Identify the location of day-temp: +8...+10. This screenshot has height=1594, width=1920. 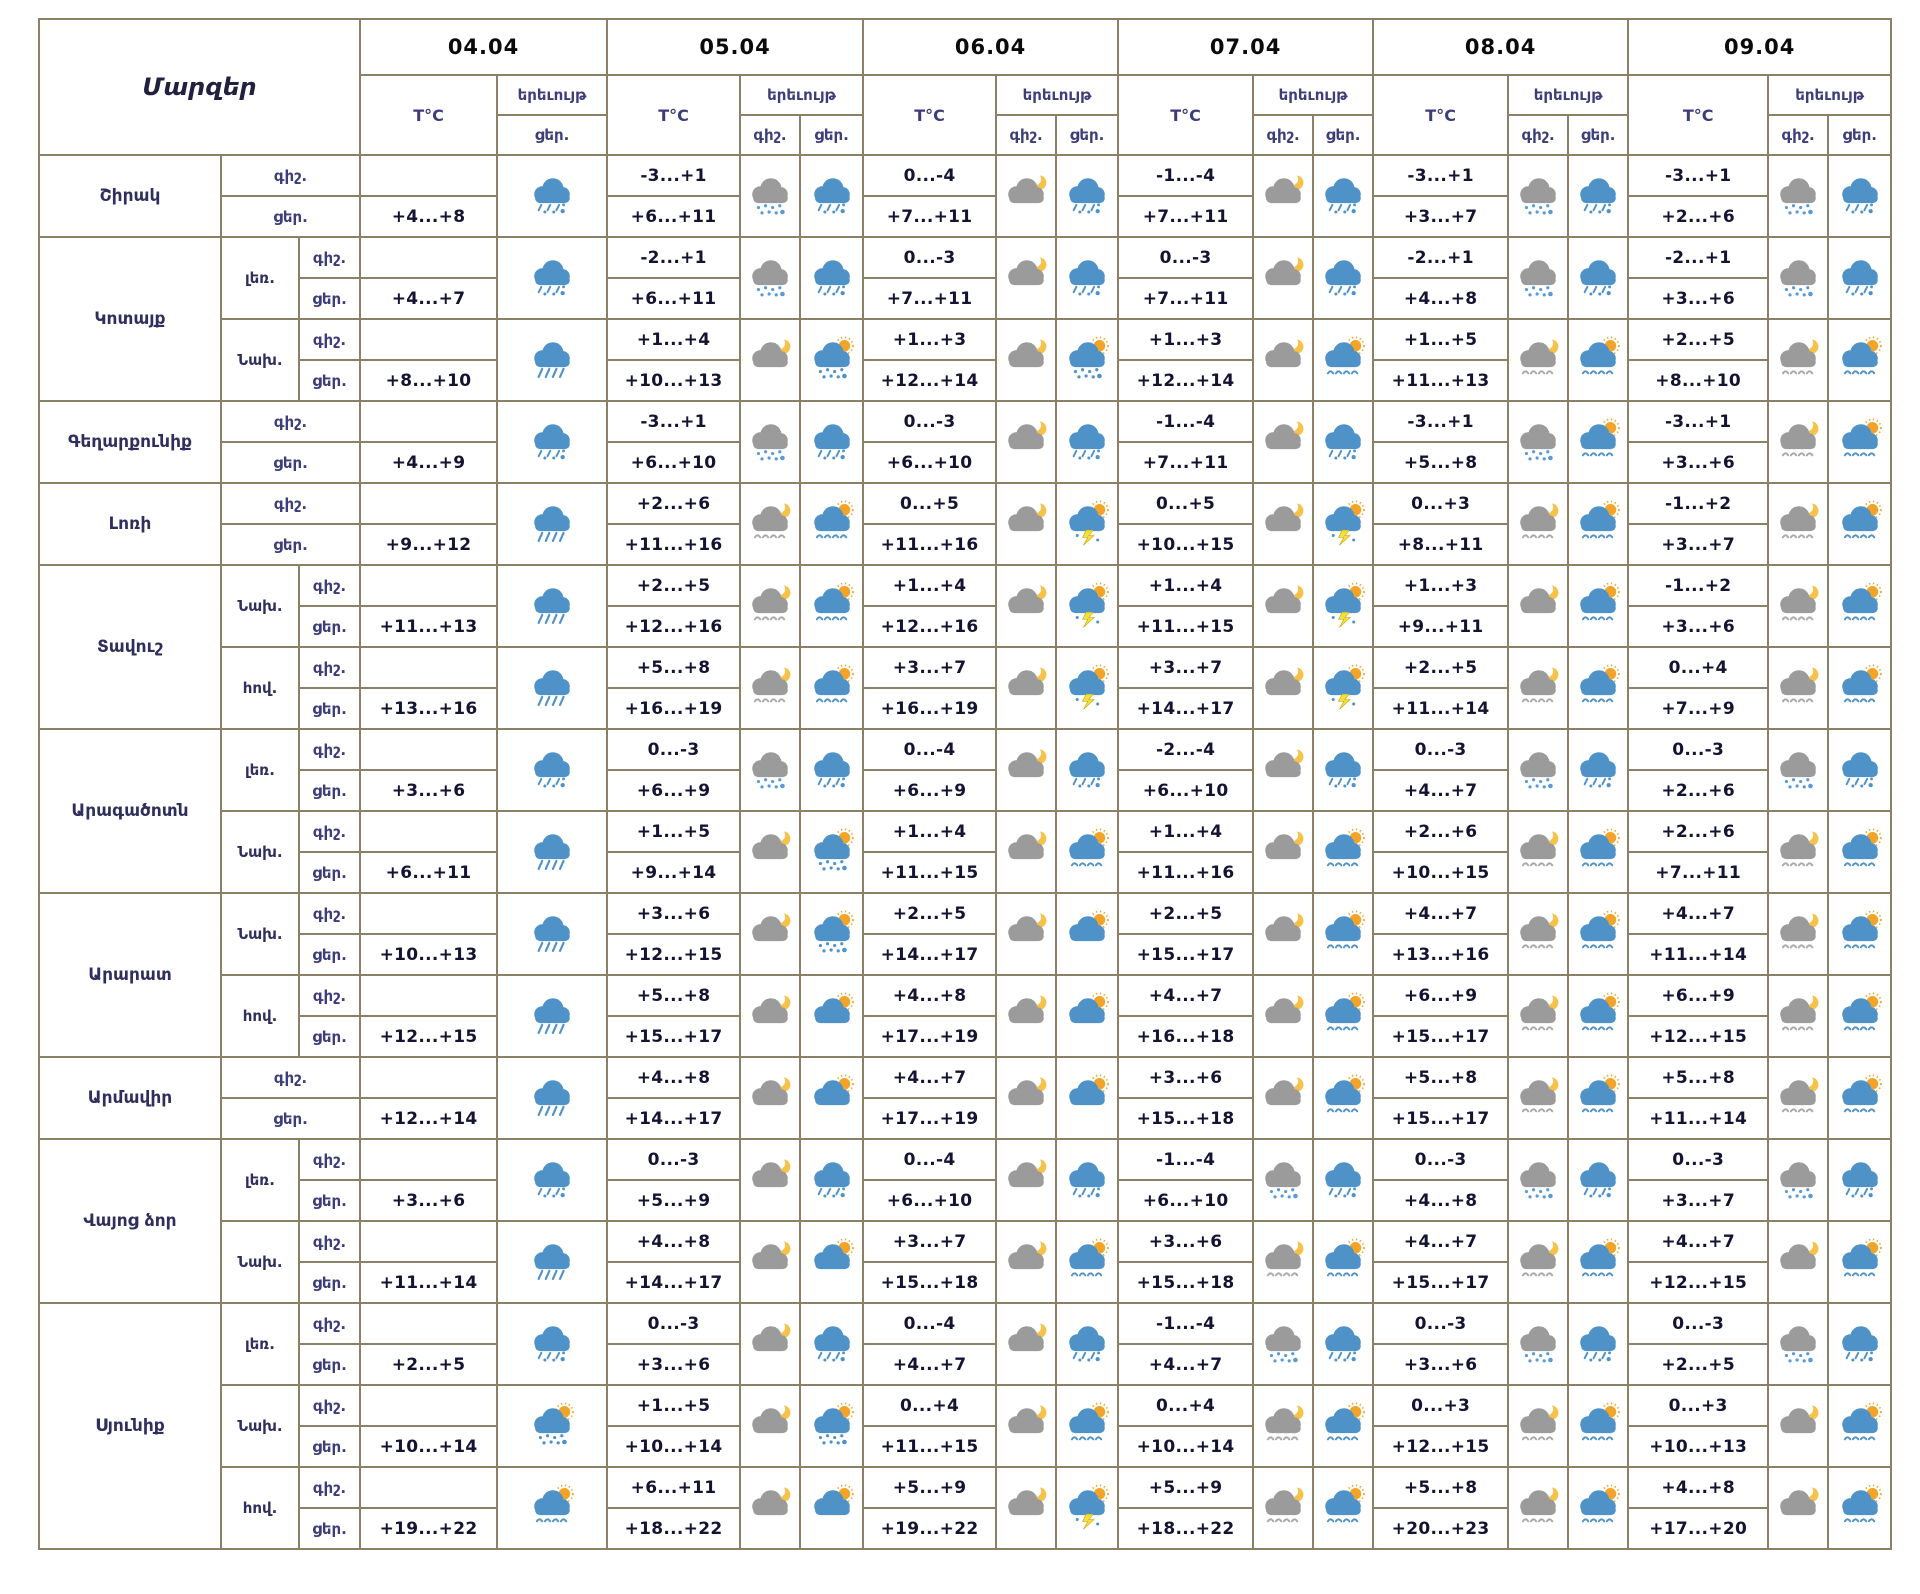
(429, 380).